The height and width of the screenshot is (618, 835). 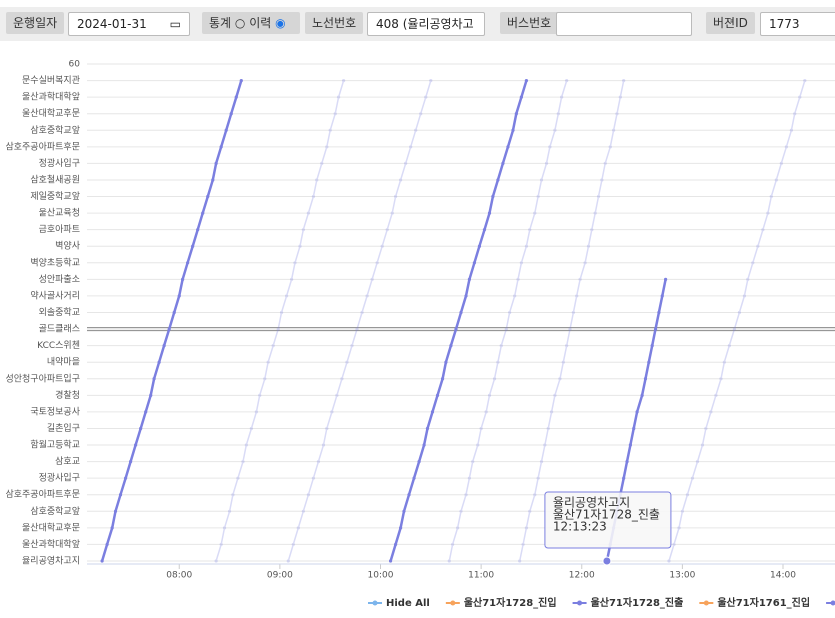 I want to click on stat-radio: ○, so click(x=240, y=23).